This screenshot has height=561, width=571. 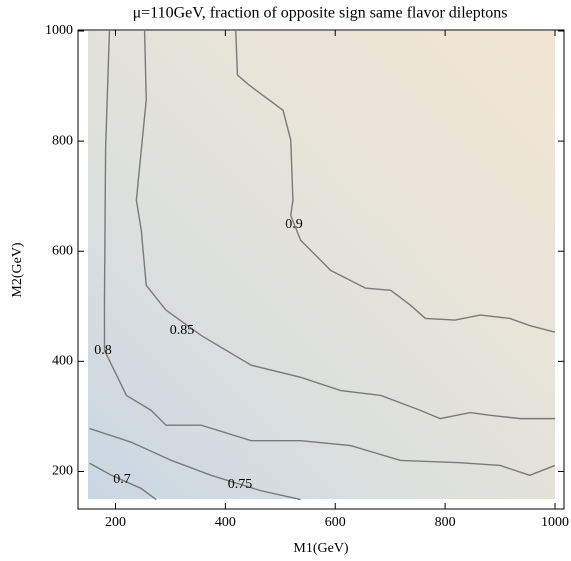 What do you see at coordinates (294, 224) in the screenshot?
I see `contour-label: 0.9` at bounding box center [294, 224].